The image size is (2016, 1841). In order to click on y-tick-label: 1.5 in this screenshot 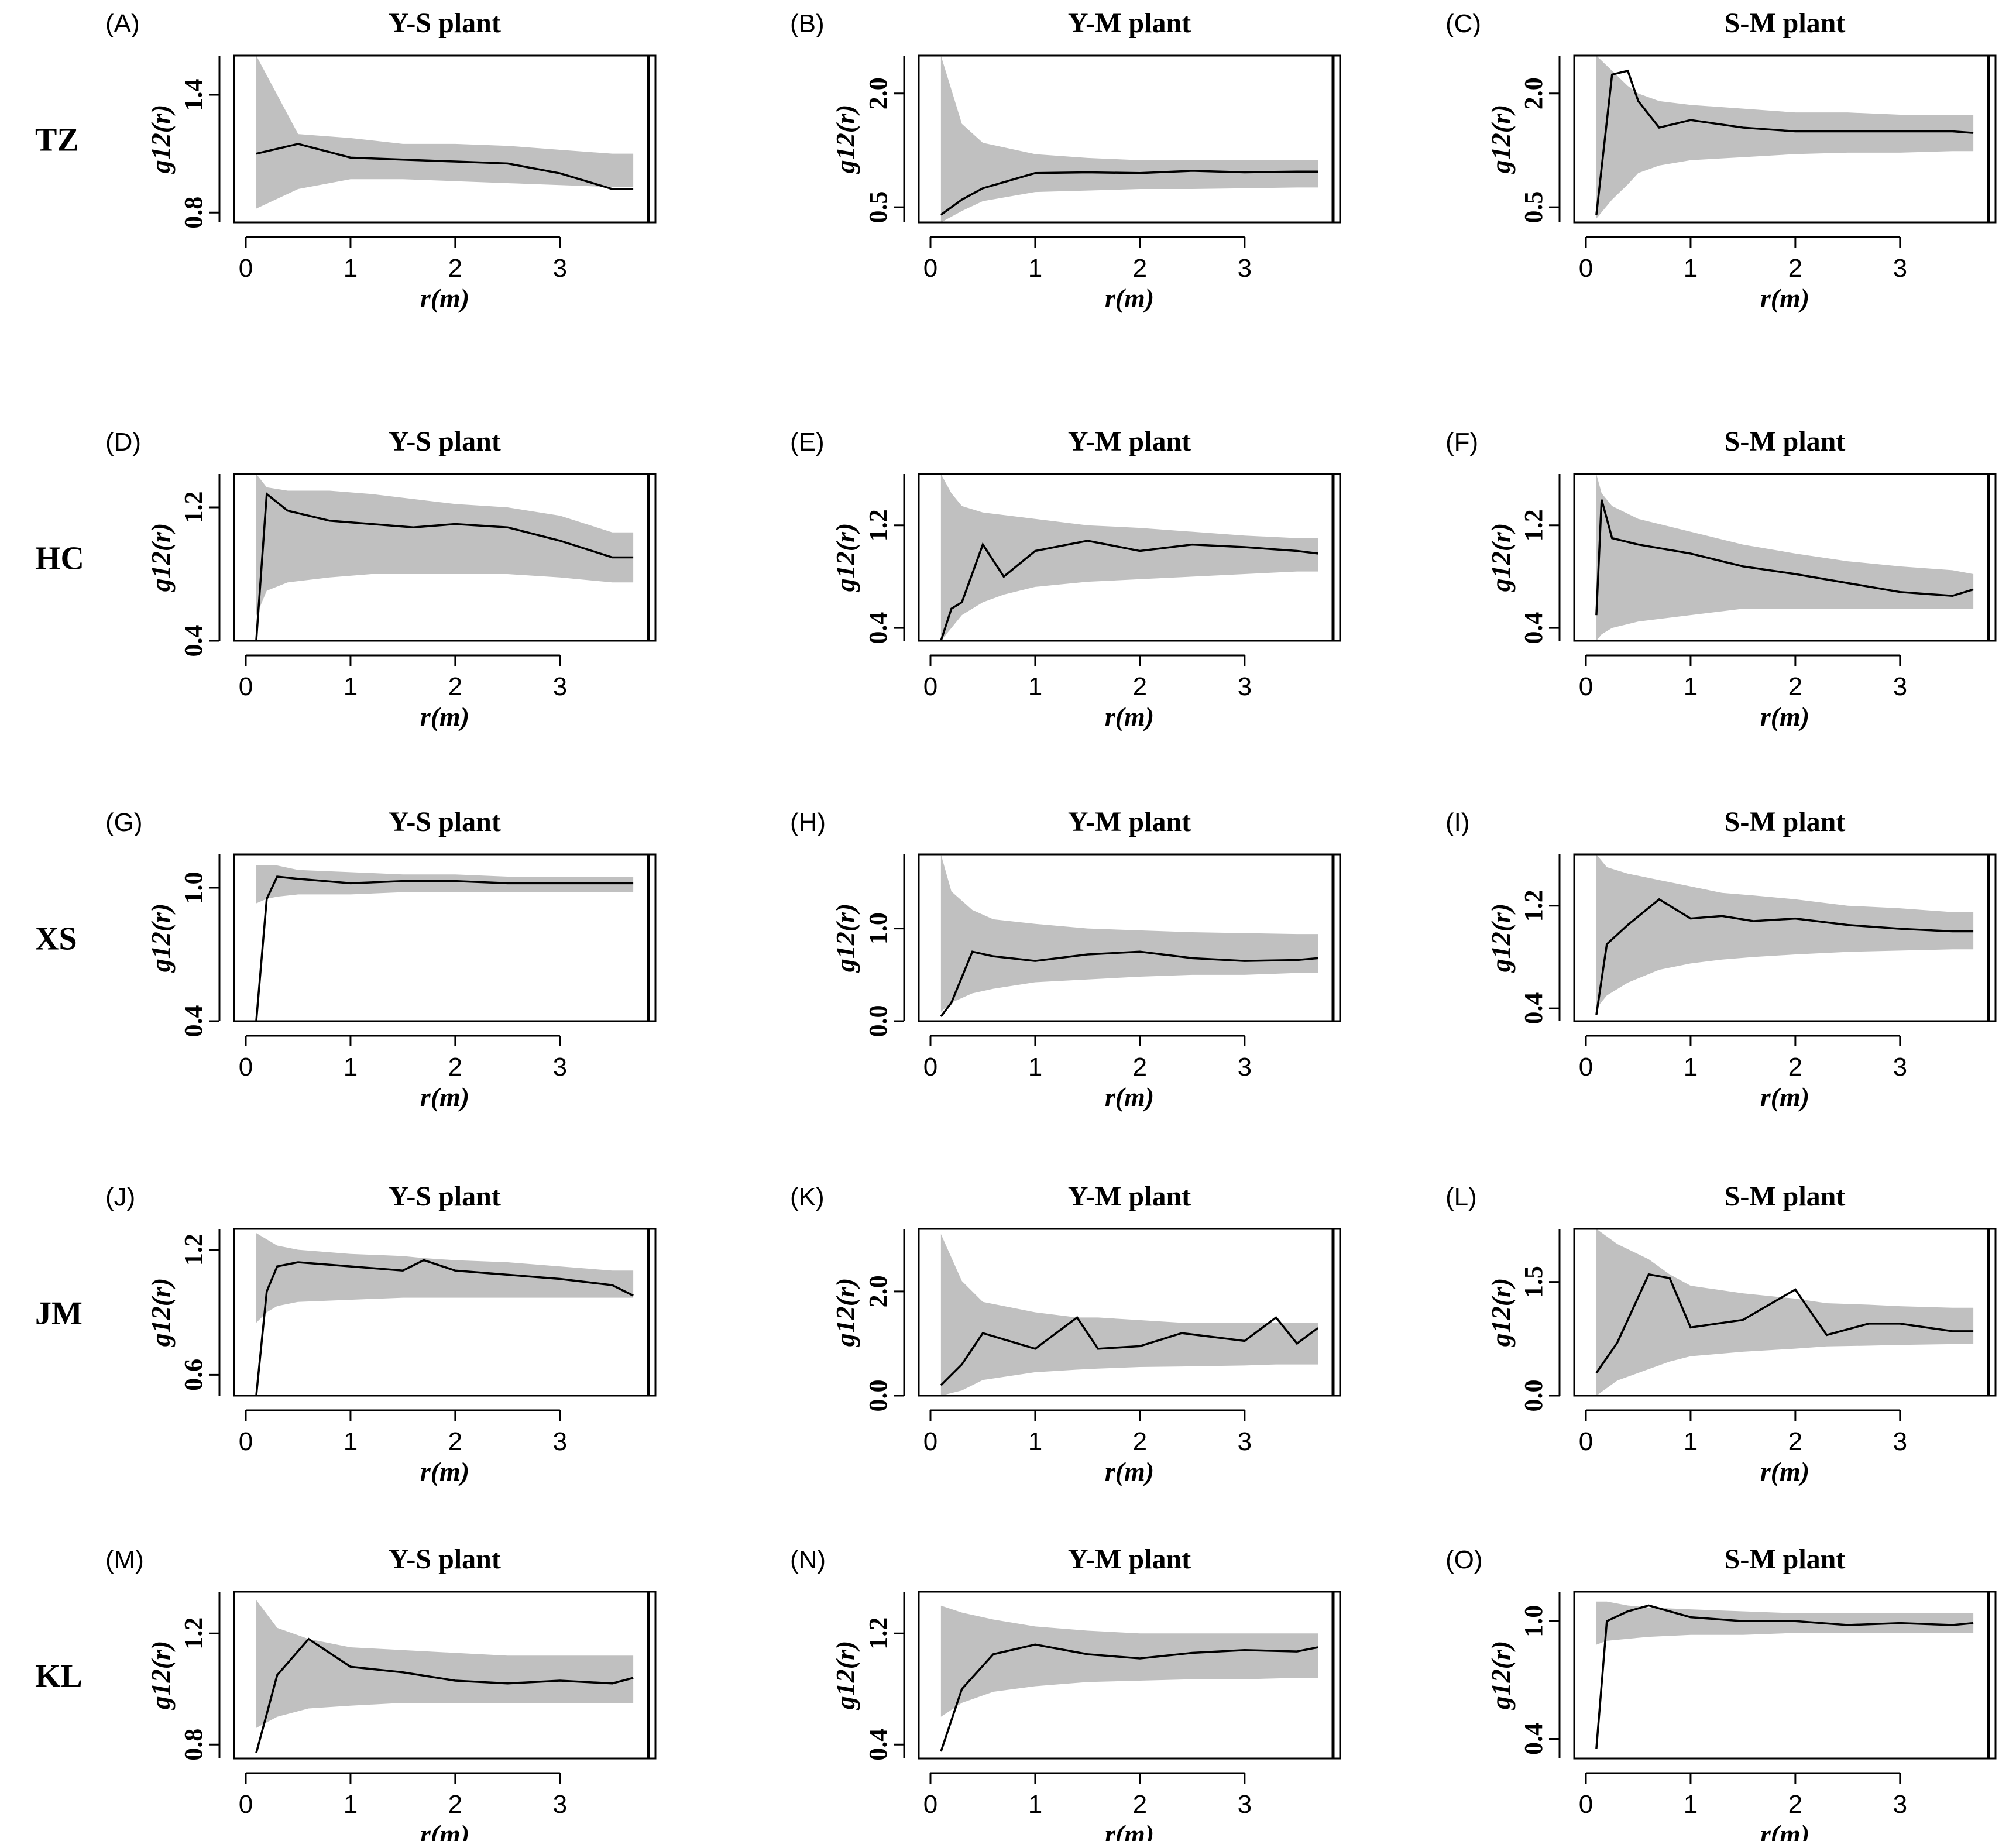, I will do `click(1533, 1282)`.